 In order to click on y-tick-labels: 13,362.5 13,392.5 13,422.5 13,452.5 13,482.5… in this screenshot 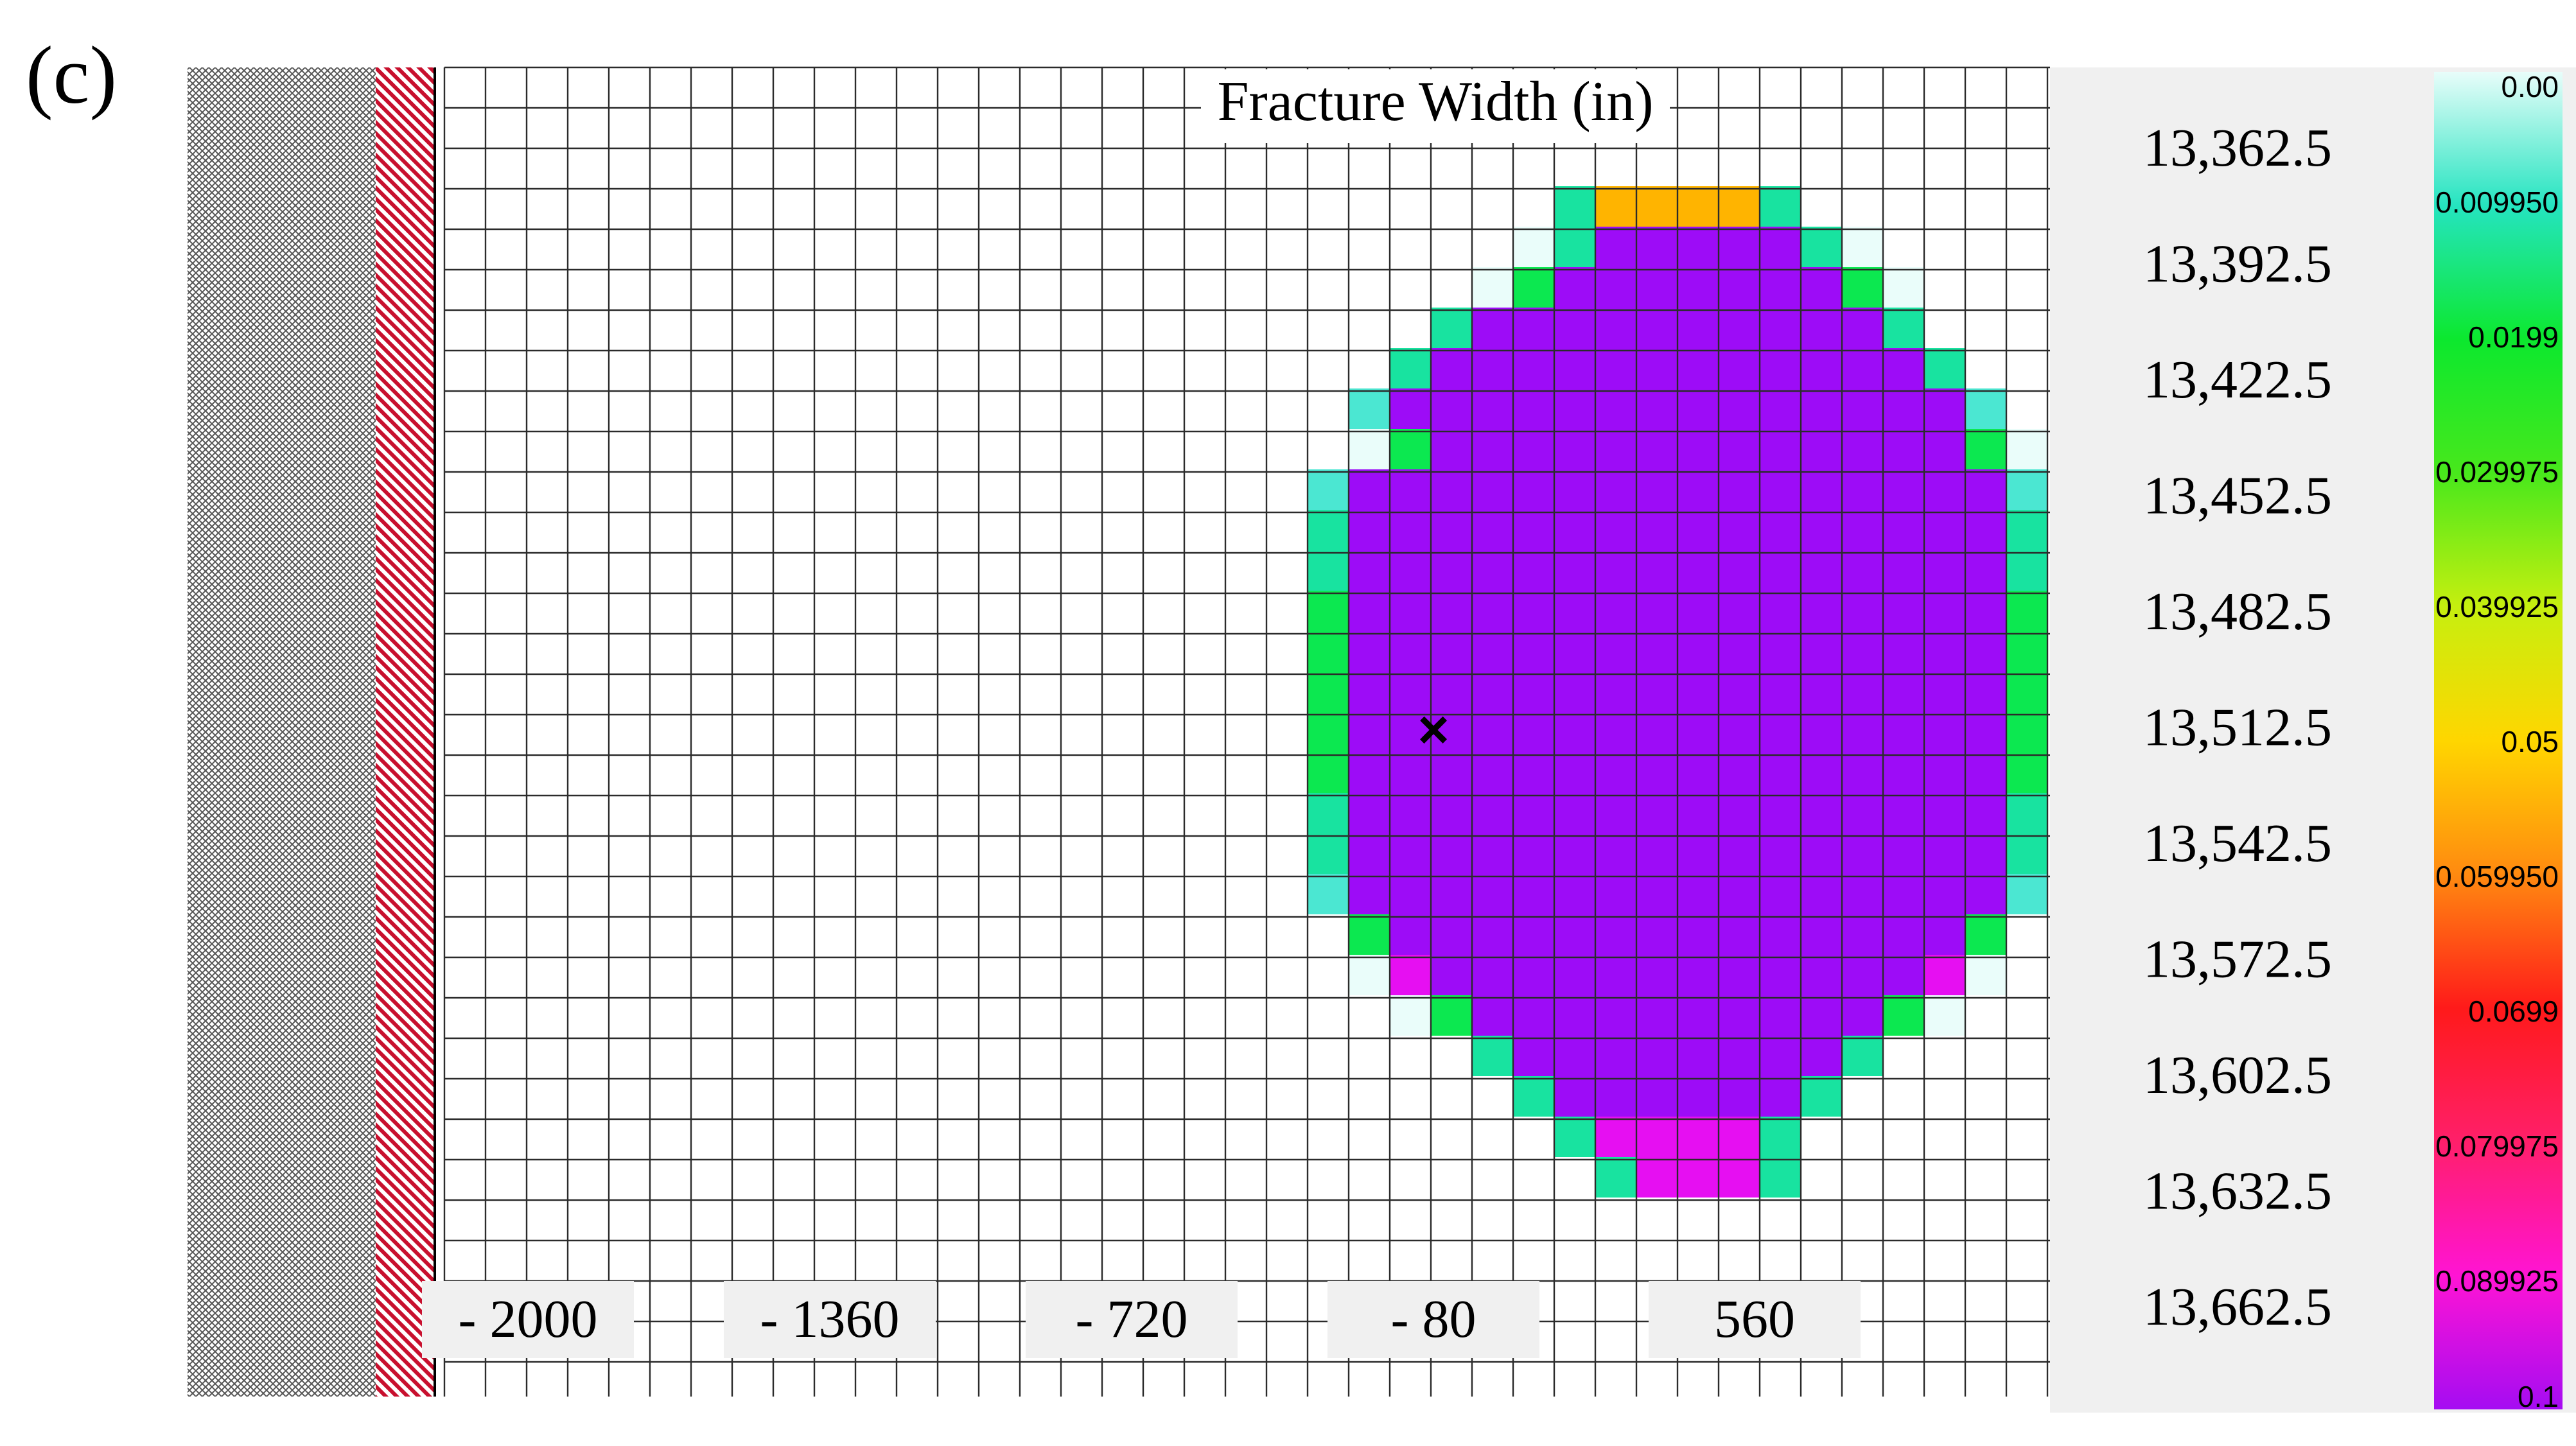, I will do `click(2237, 728)`.